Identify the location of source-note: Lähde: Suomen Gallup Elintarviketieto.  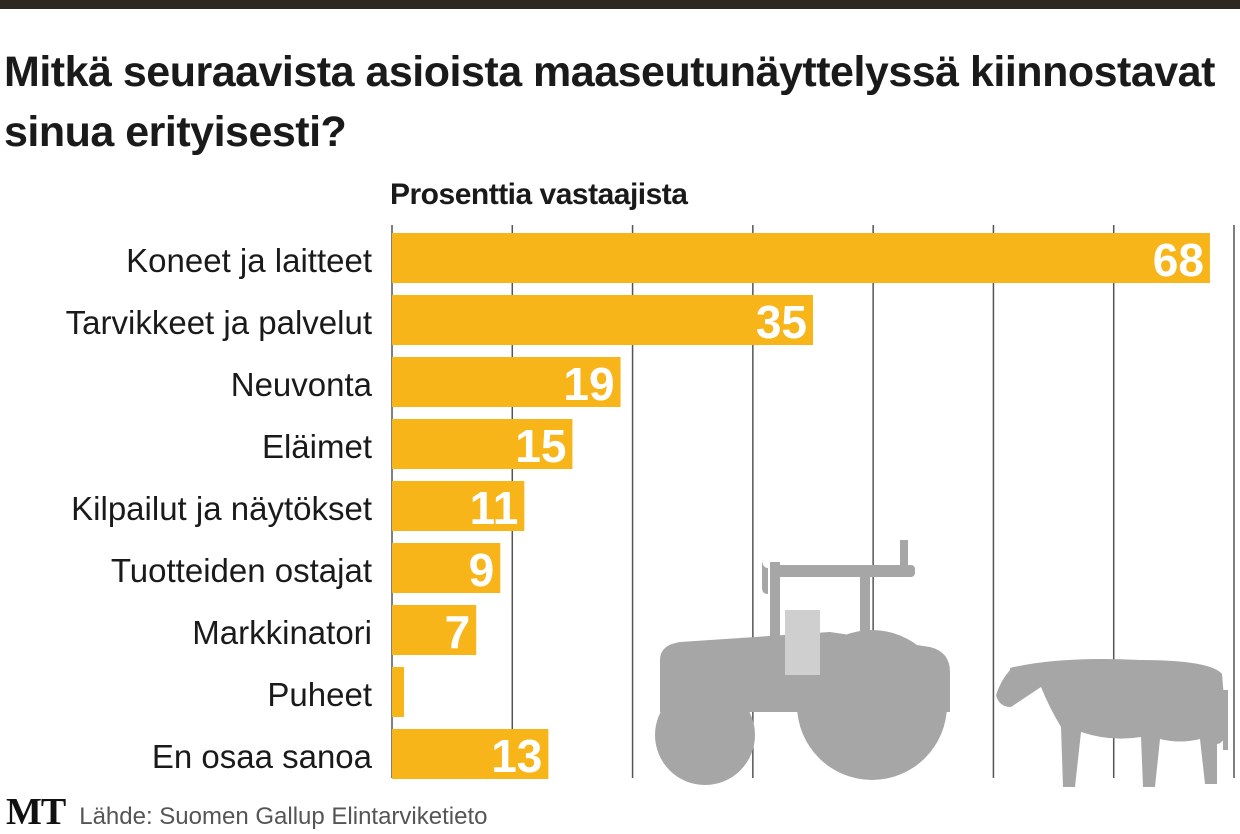
(283, 816).